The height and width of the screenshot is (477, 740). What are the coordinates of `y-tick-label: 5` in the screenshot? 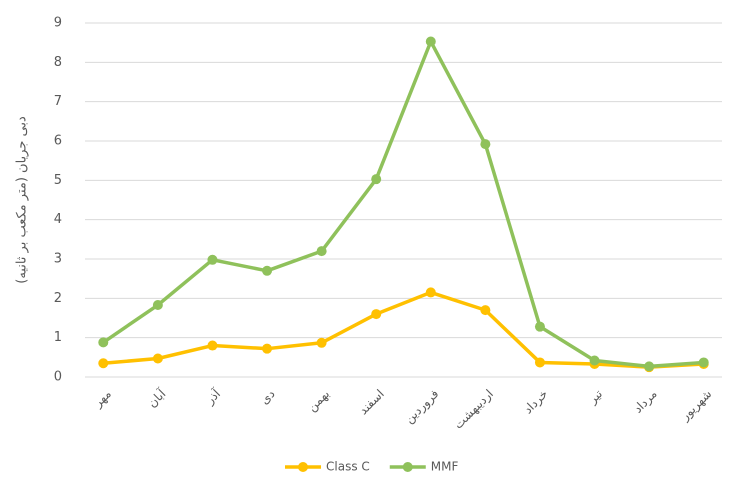 It's located at (58, 180).